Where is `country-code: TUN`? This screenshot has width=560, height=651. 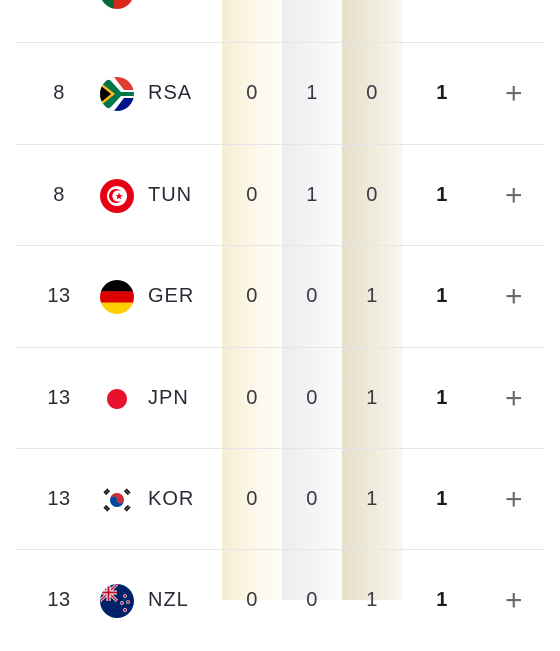
country-code: TUN is located at coordinates (170, 195).